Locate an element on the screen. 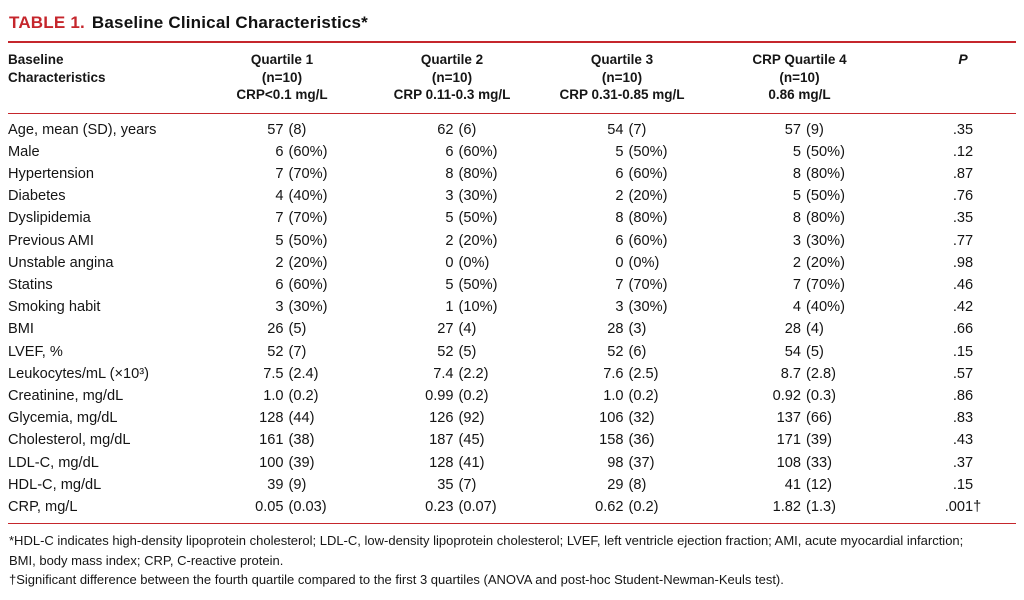 This screenshot has height=600, width=1024. cell-q3: 28 (3) is located at coordinates (622, 329).